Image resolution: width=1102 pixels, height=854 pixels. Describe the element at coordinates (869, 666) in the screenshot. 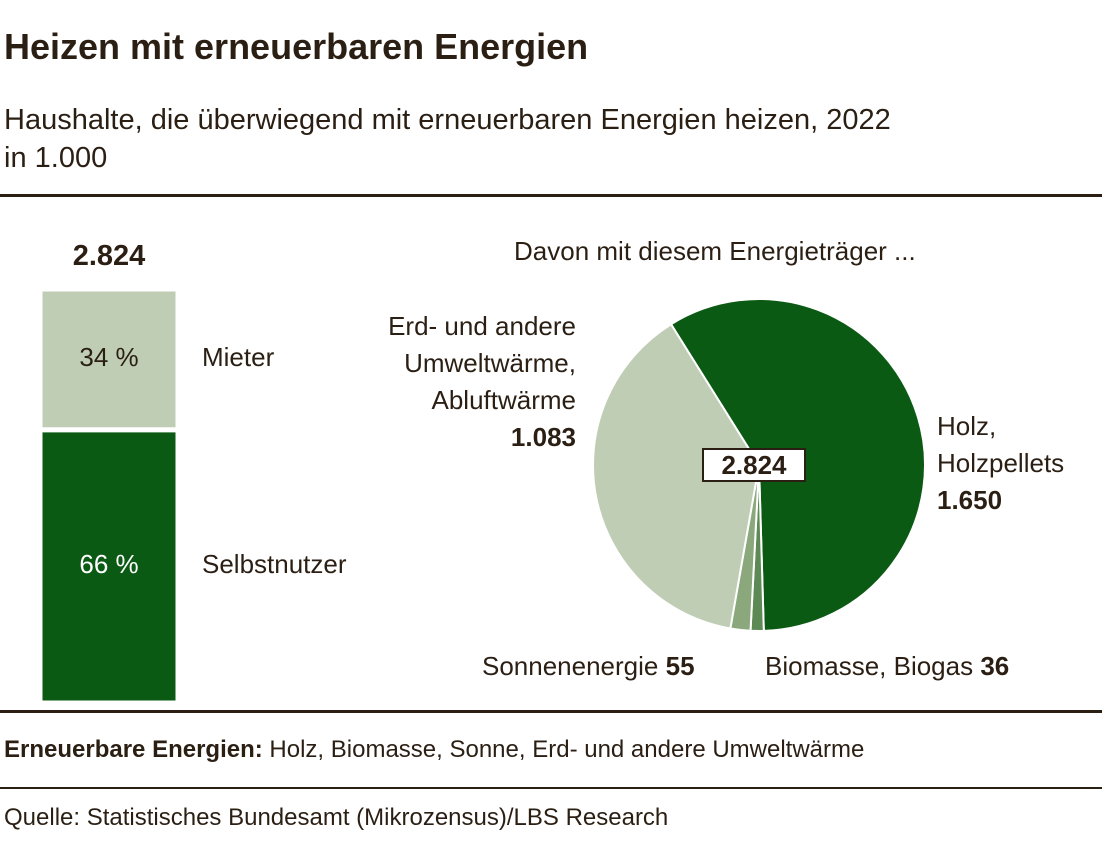

I see `category-label: Biomasse, Biogas` at that location.